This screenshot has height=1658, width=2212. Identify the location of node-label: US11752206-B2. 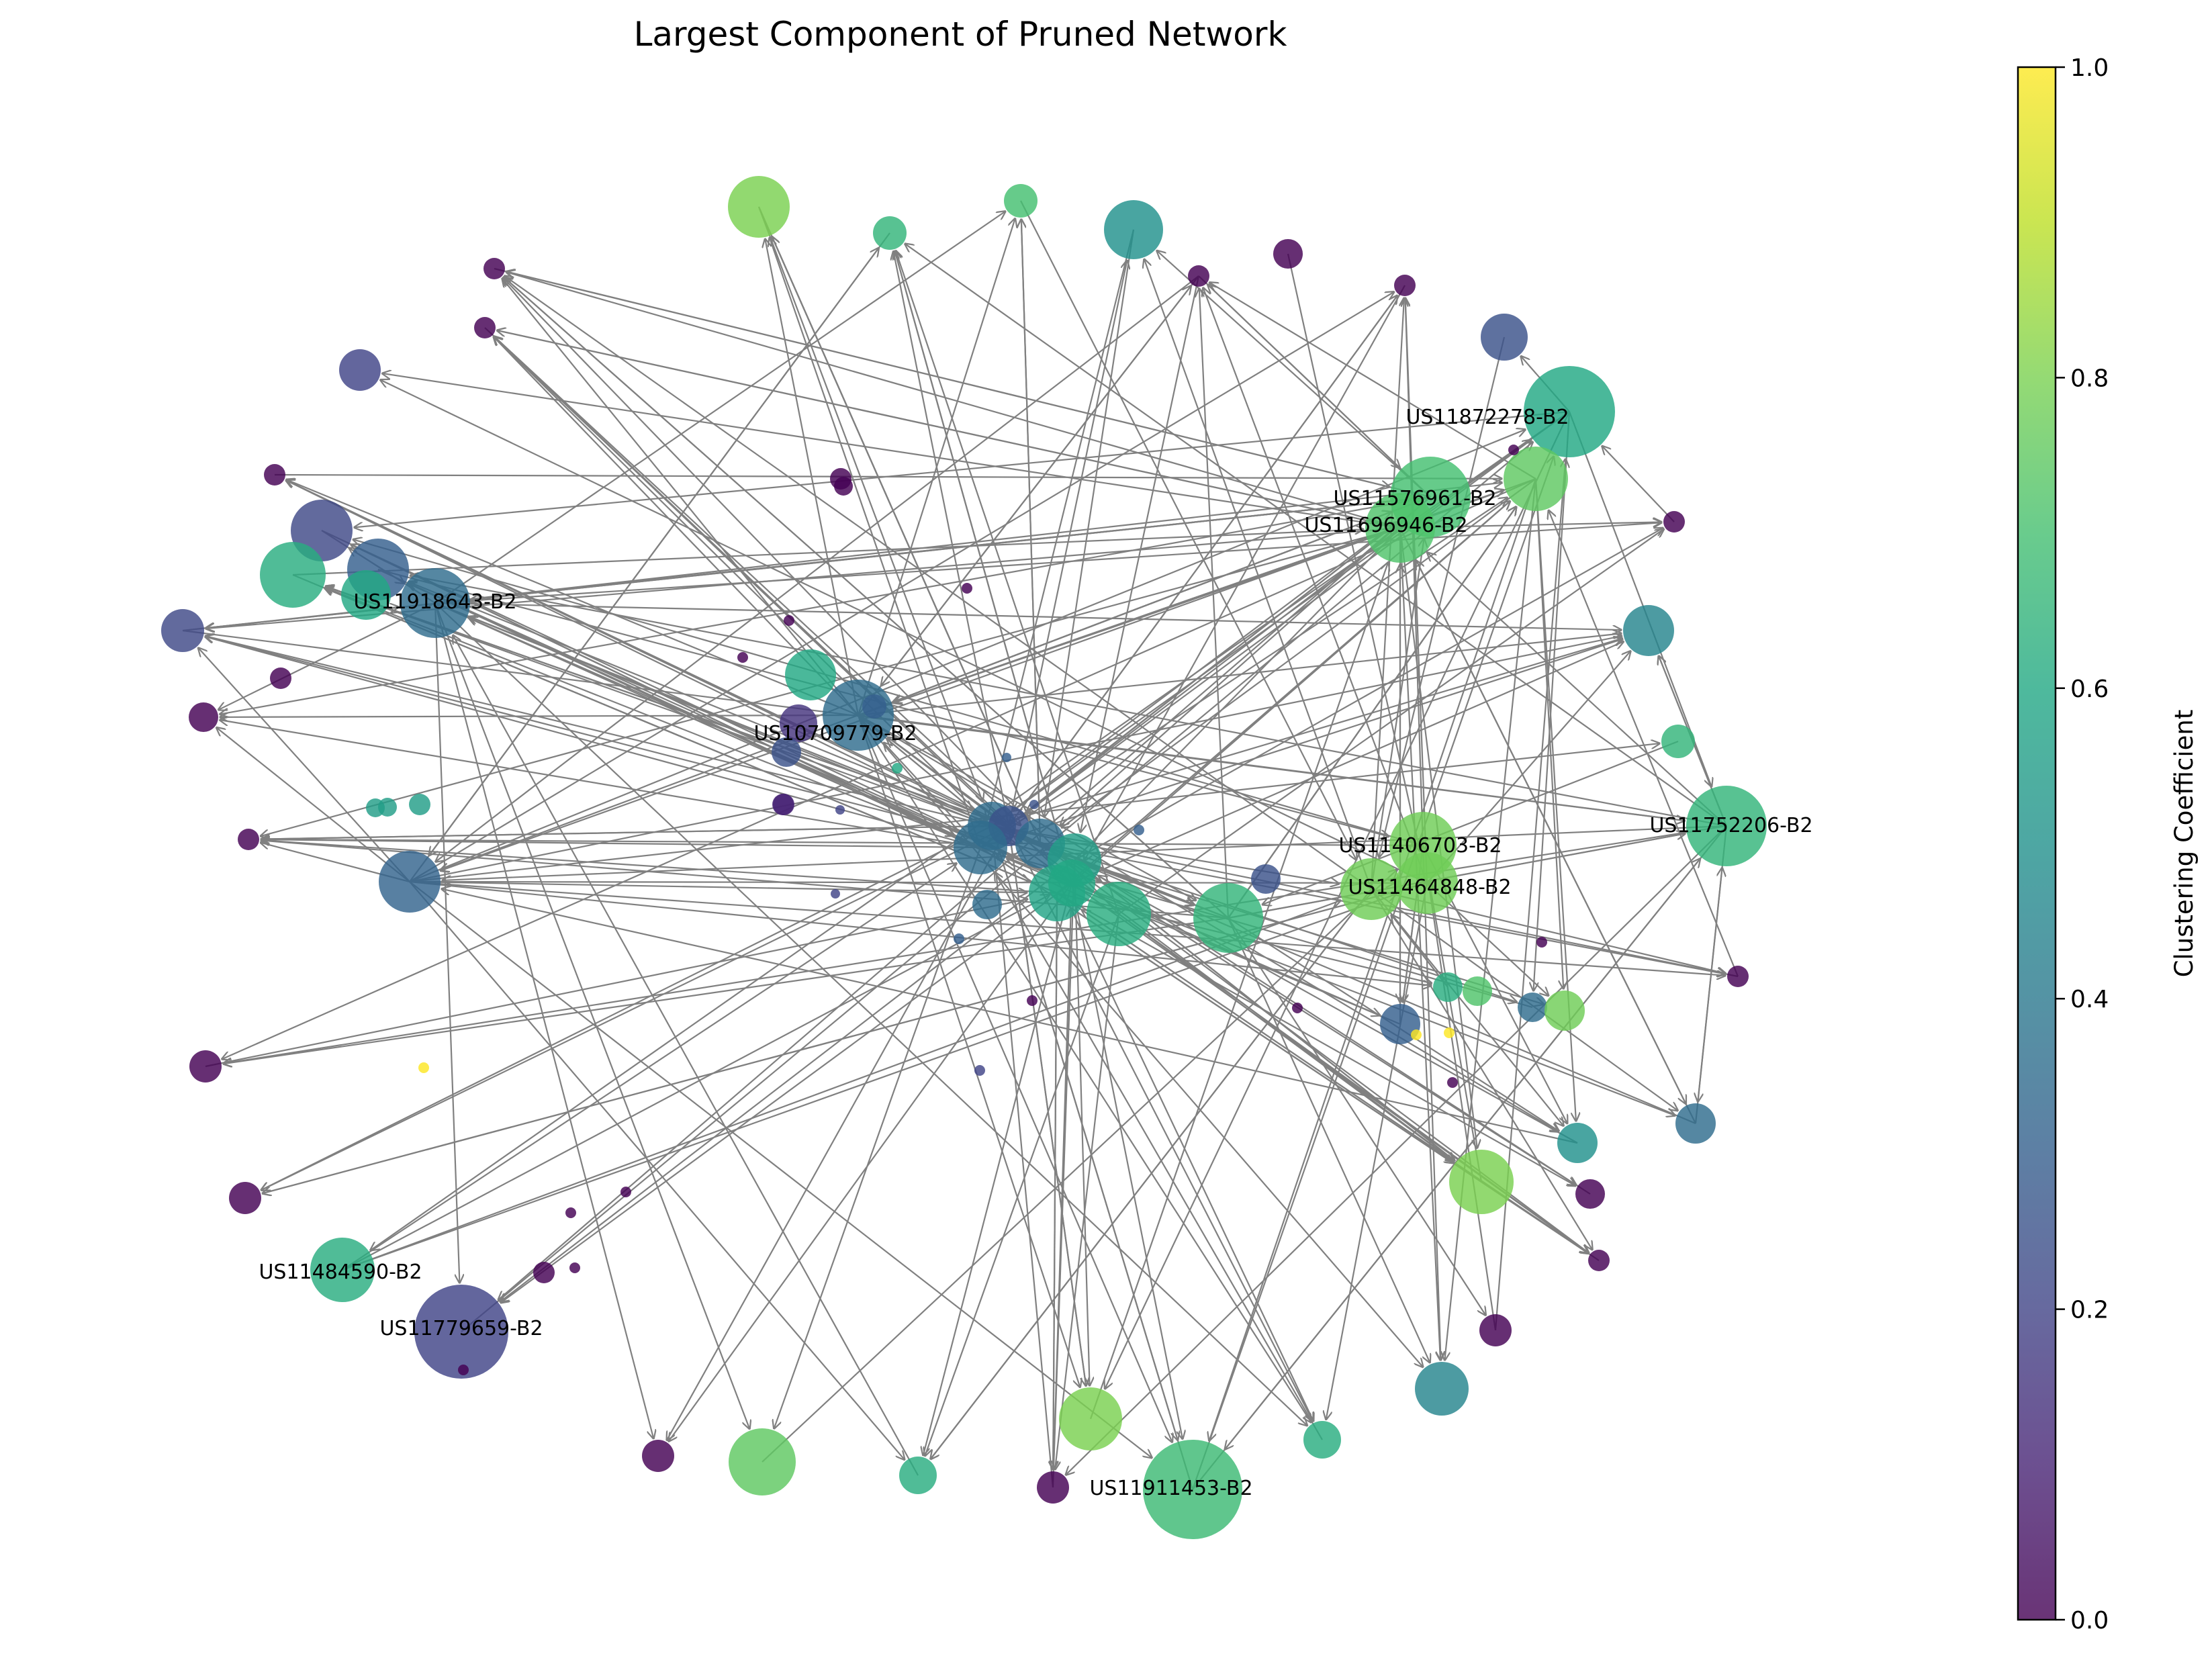
(1730, 825).